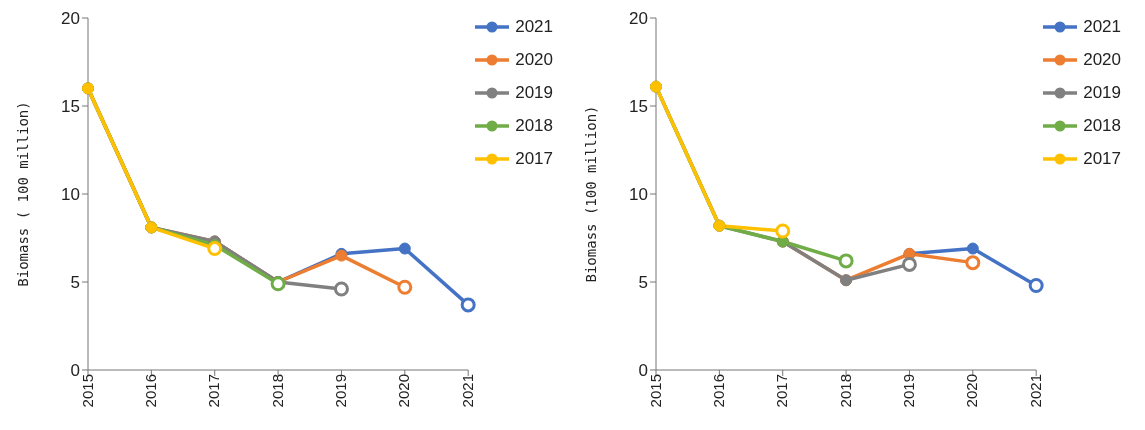  Describe the element at coordinates (590, 194) in the screenshot. I see `y-axis-title: Biomass (100 million)` at that location.